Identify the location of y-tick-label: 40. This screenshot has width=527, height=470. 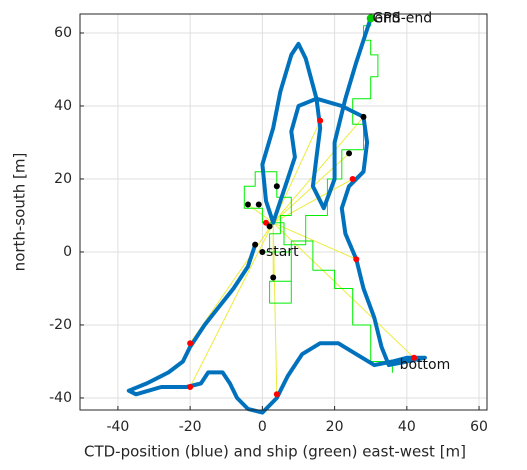
(63, 106).